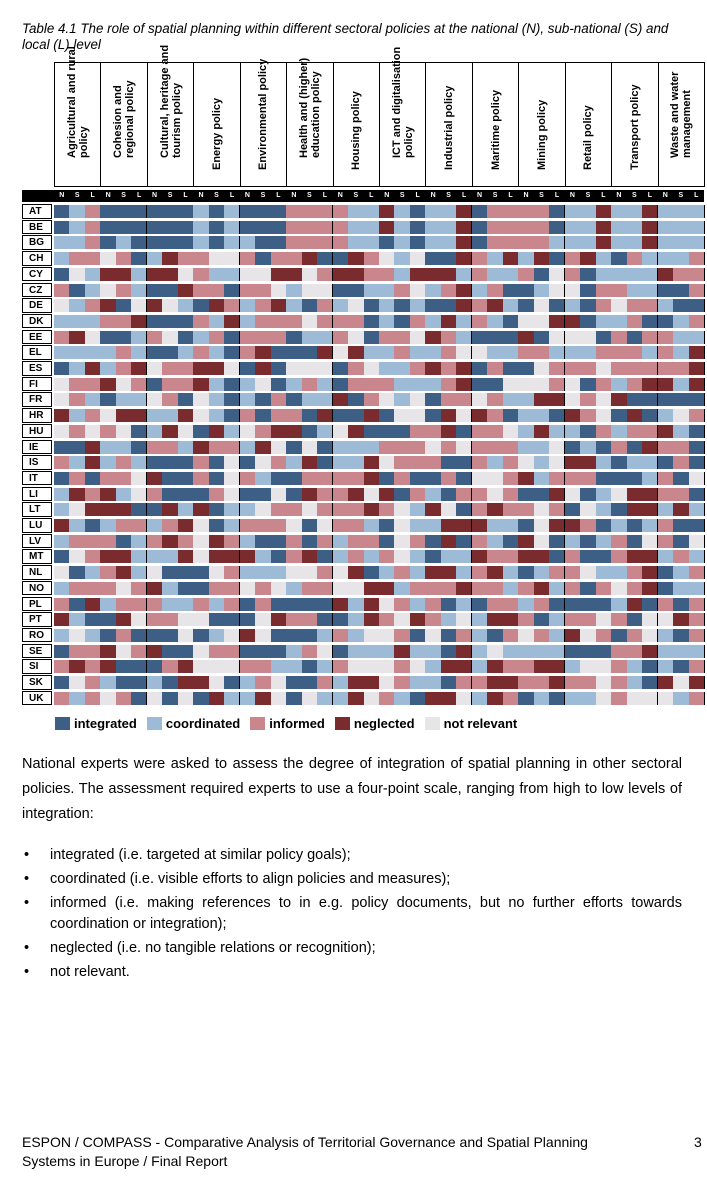 This screenshot has width=707, height=1200. Describe the element at coordinates (124, 119) in the screenshot. I see `policy-header-label: Cohesion and regional policy` at that location.